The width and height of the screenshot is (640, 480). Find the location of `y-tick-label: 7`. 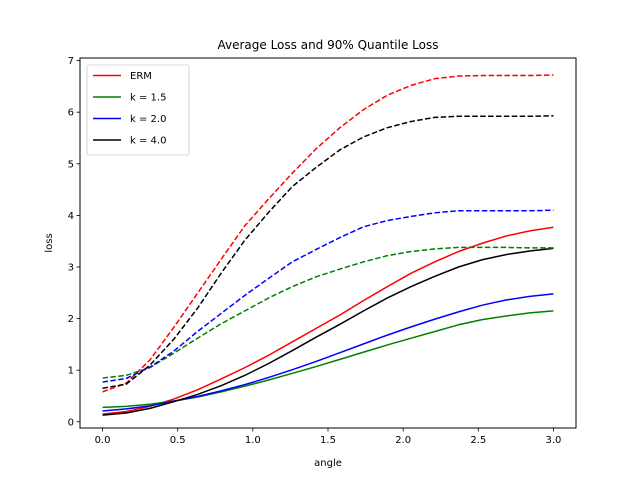

y-tick-label: 7 is located at coordinates (71, 61).